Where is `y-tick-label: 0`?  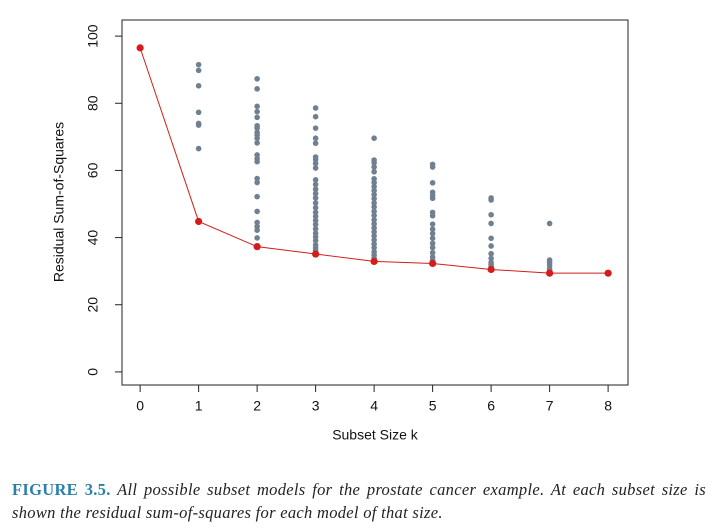 y-tick-label: 0 is located at coordinates (93, 372).